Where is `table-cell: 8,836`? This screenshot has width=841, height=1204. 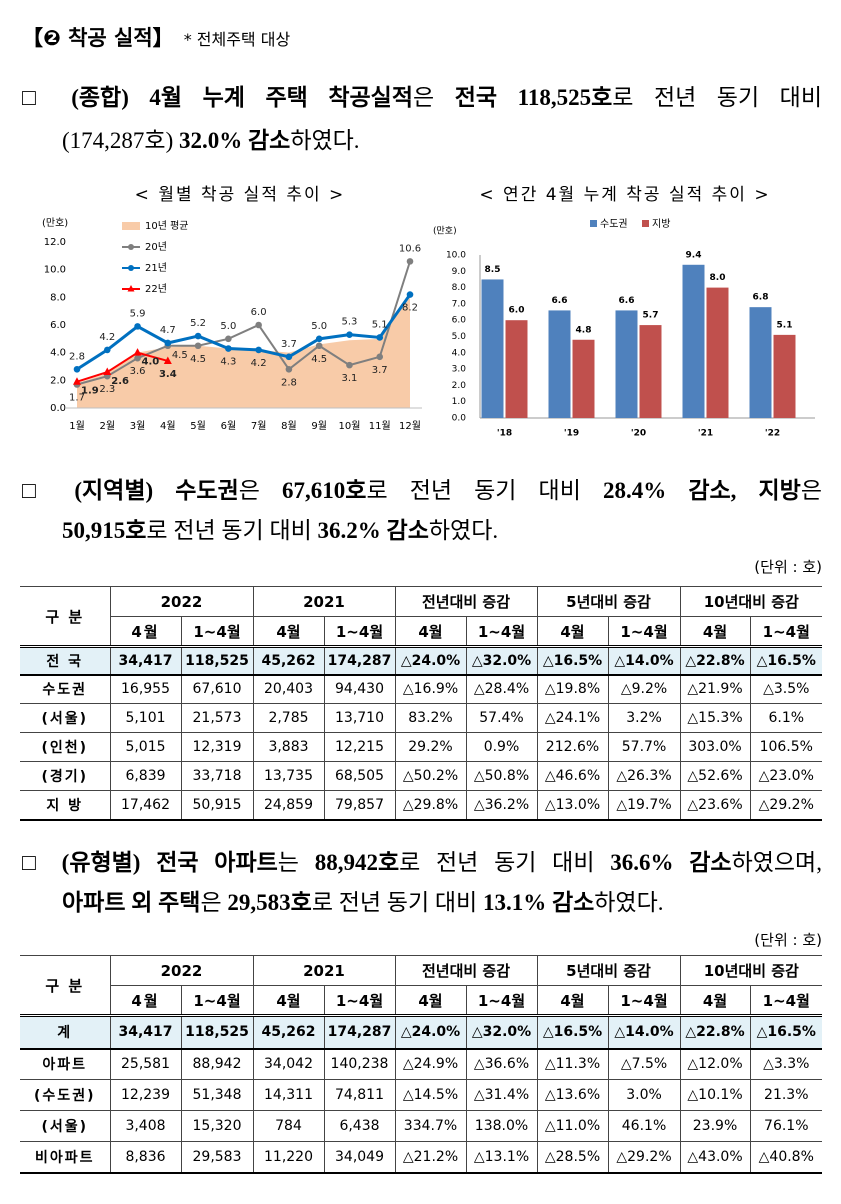 table-cell: 8,836 is located at coordinates (145, 1157).